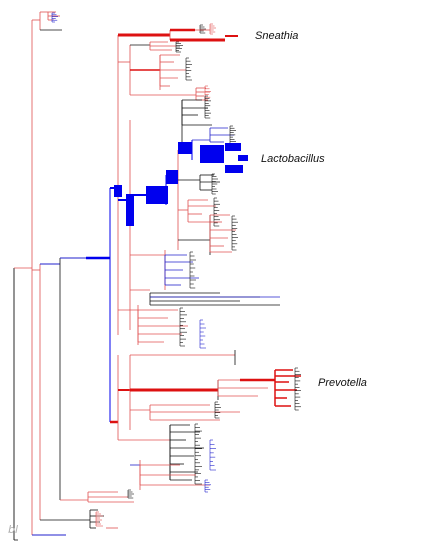  What do you see at coordinates (342, 383) in the screenshot?
I see `clade-label-prevotella: Prevotella` at bounding box center [342, 383].